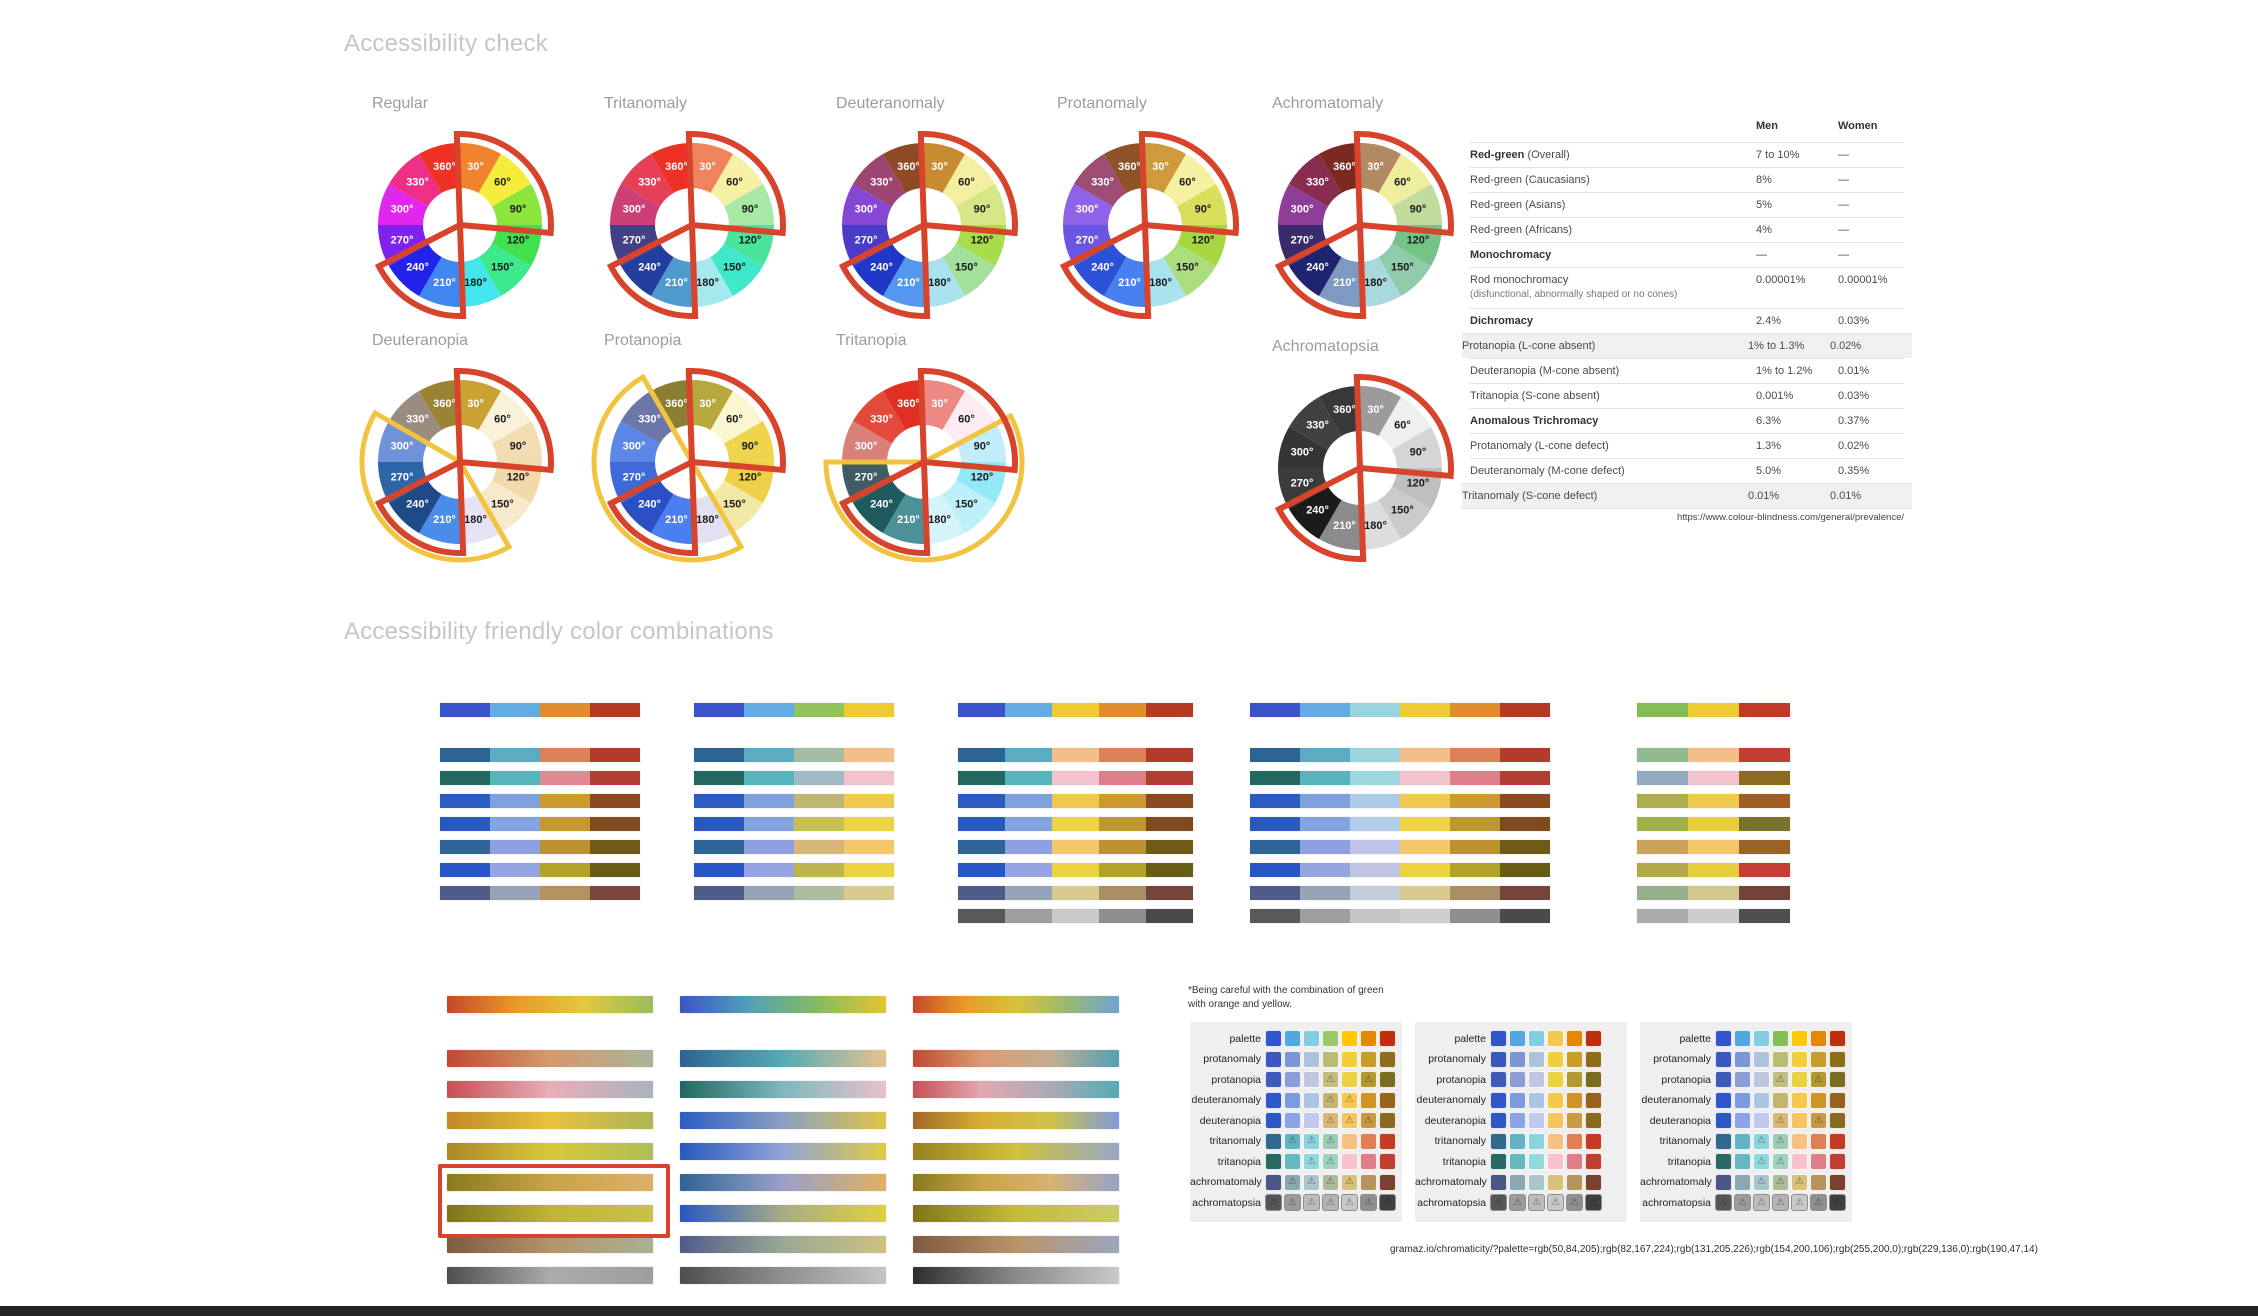  I want to click on wheel-segment-label: 30°, so click(707, 167).